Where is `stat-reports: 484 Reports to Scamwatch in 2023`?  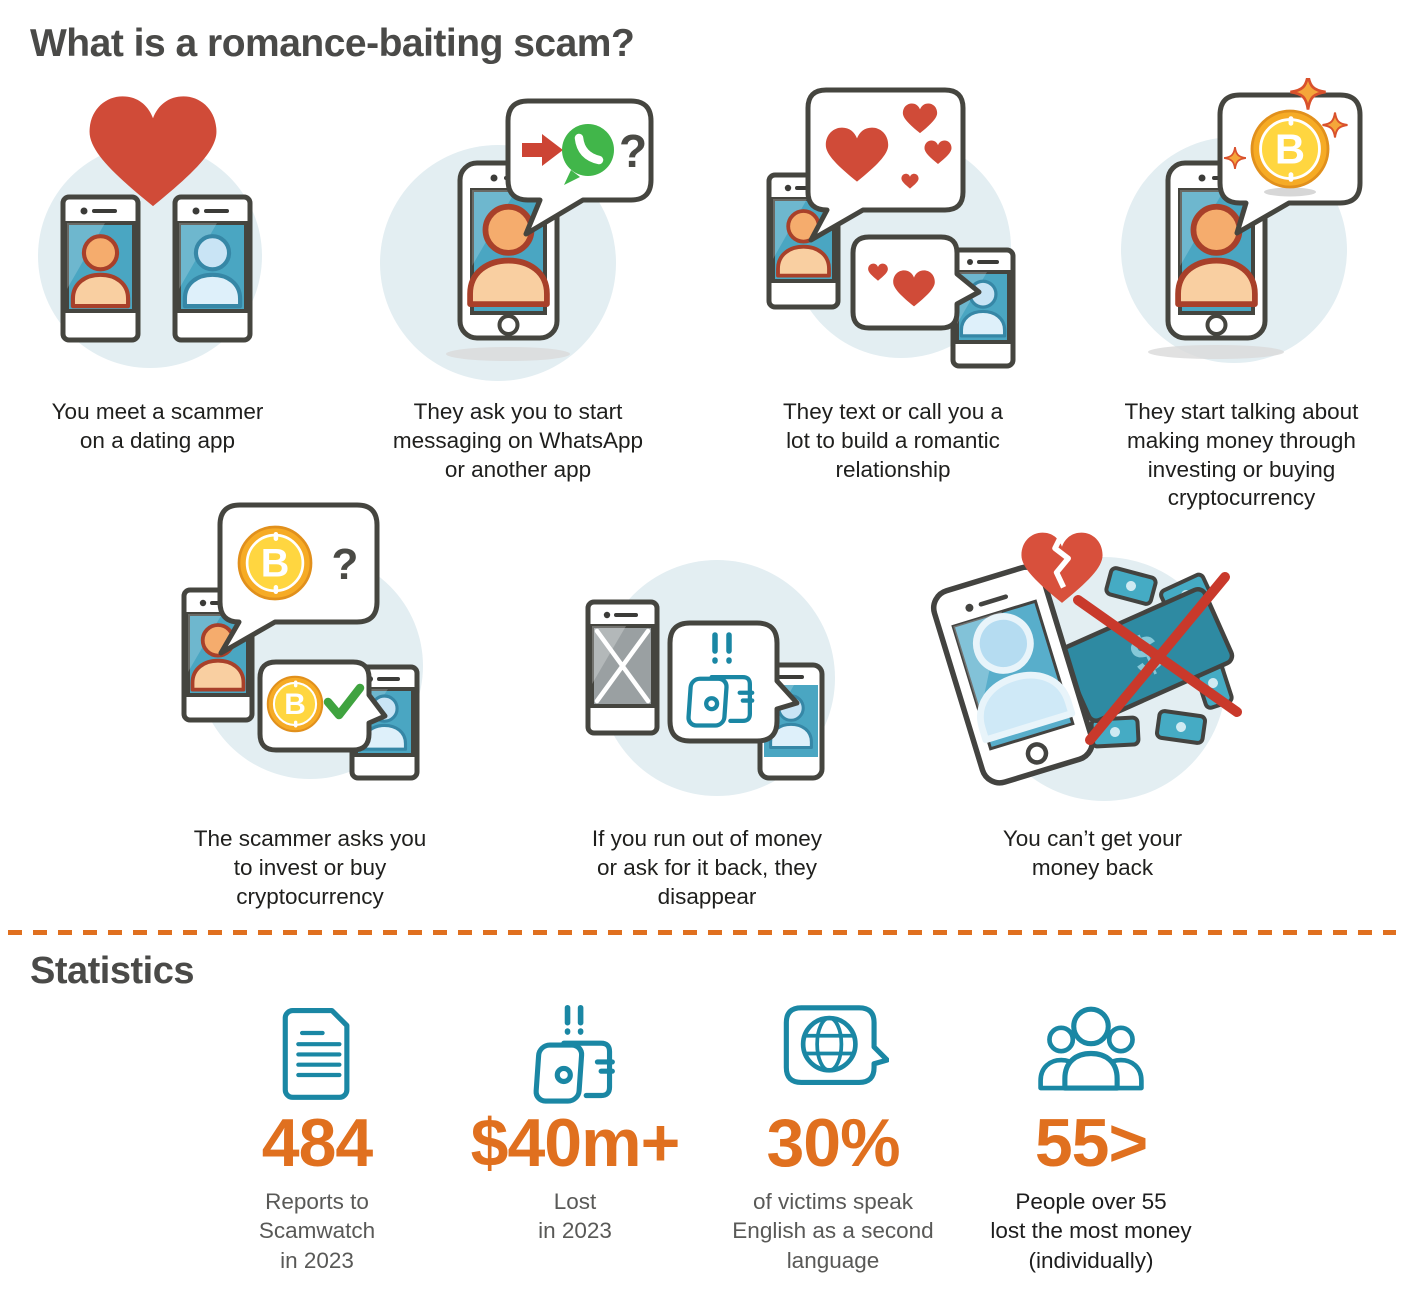 stat-reports: 484 Reports to Scamwatch in 2023 is located at coordinates (317, 1138).